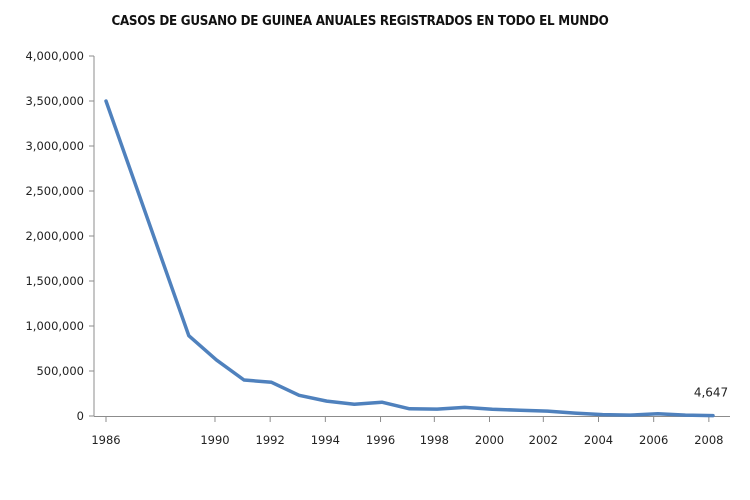  Describe the element at coordinates (54, 101) in the screenshot. I see `y-tick-label: 3,500,000` at that location.